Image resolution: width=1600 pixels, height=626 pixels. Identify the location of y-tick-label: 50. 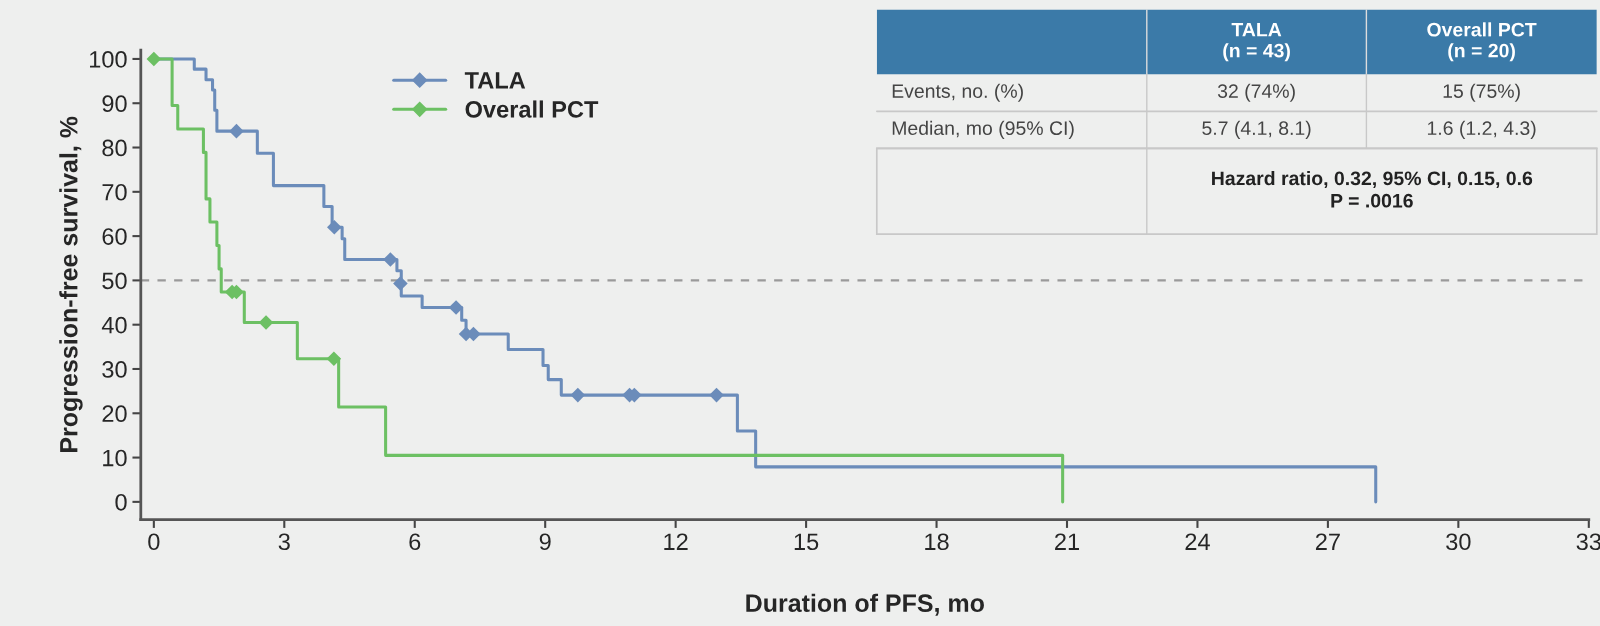
(114, 281).